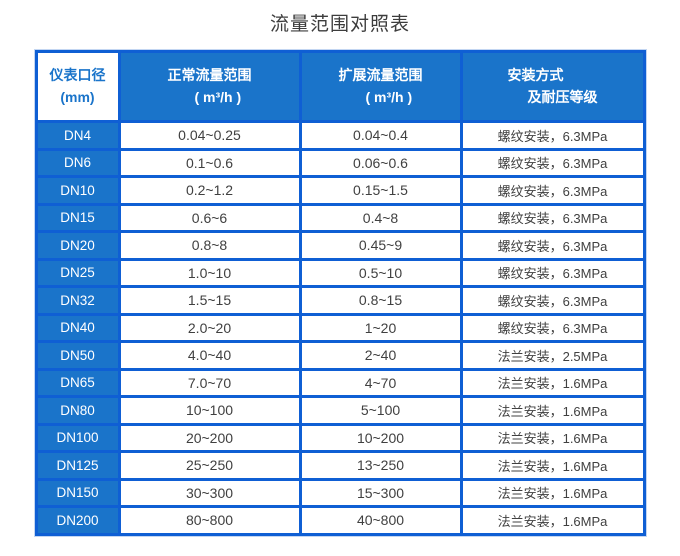  Describe the element at coordinates (380, 492) in the screenshot. I see `cell-extended-range: 15~300` at that location.